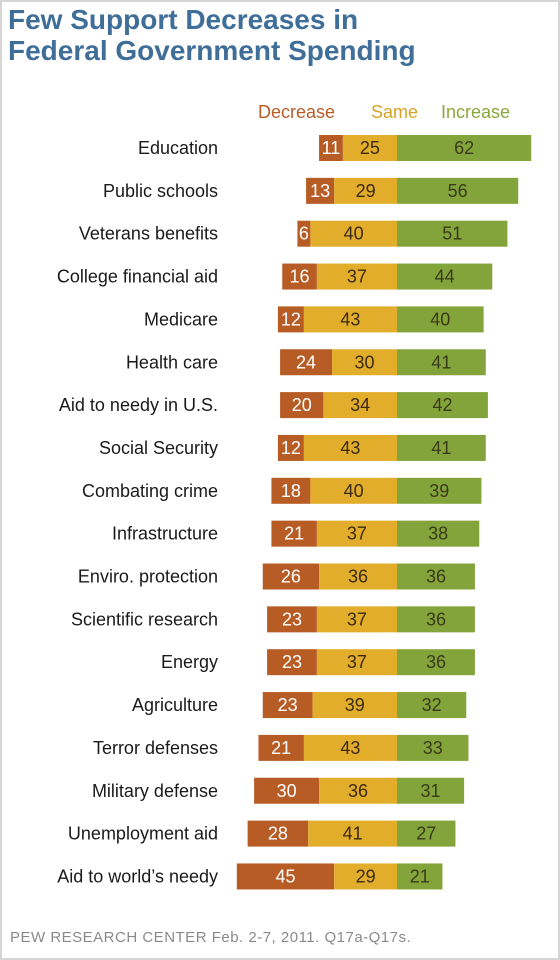 This screenshot has width=560, height=960. What do you see at coordinates (365, 362) in the screenshot?
I see `value-label-same-health-care: 30` at bounding box center [365, 362].